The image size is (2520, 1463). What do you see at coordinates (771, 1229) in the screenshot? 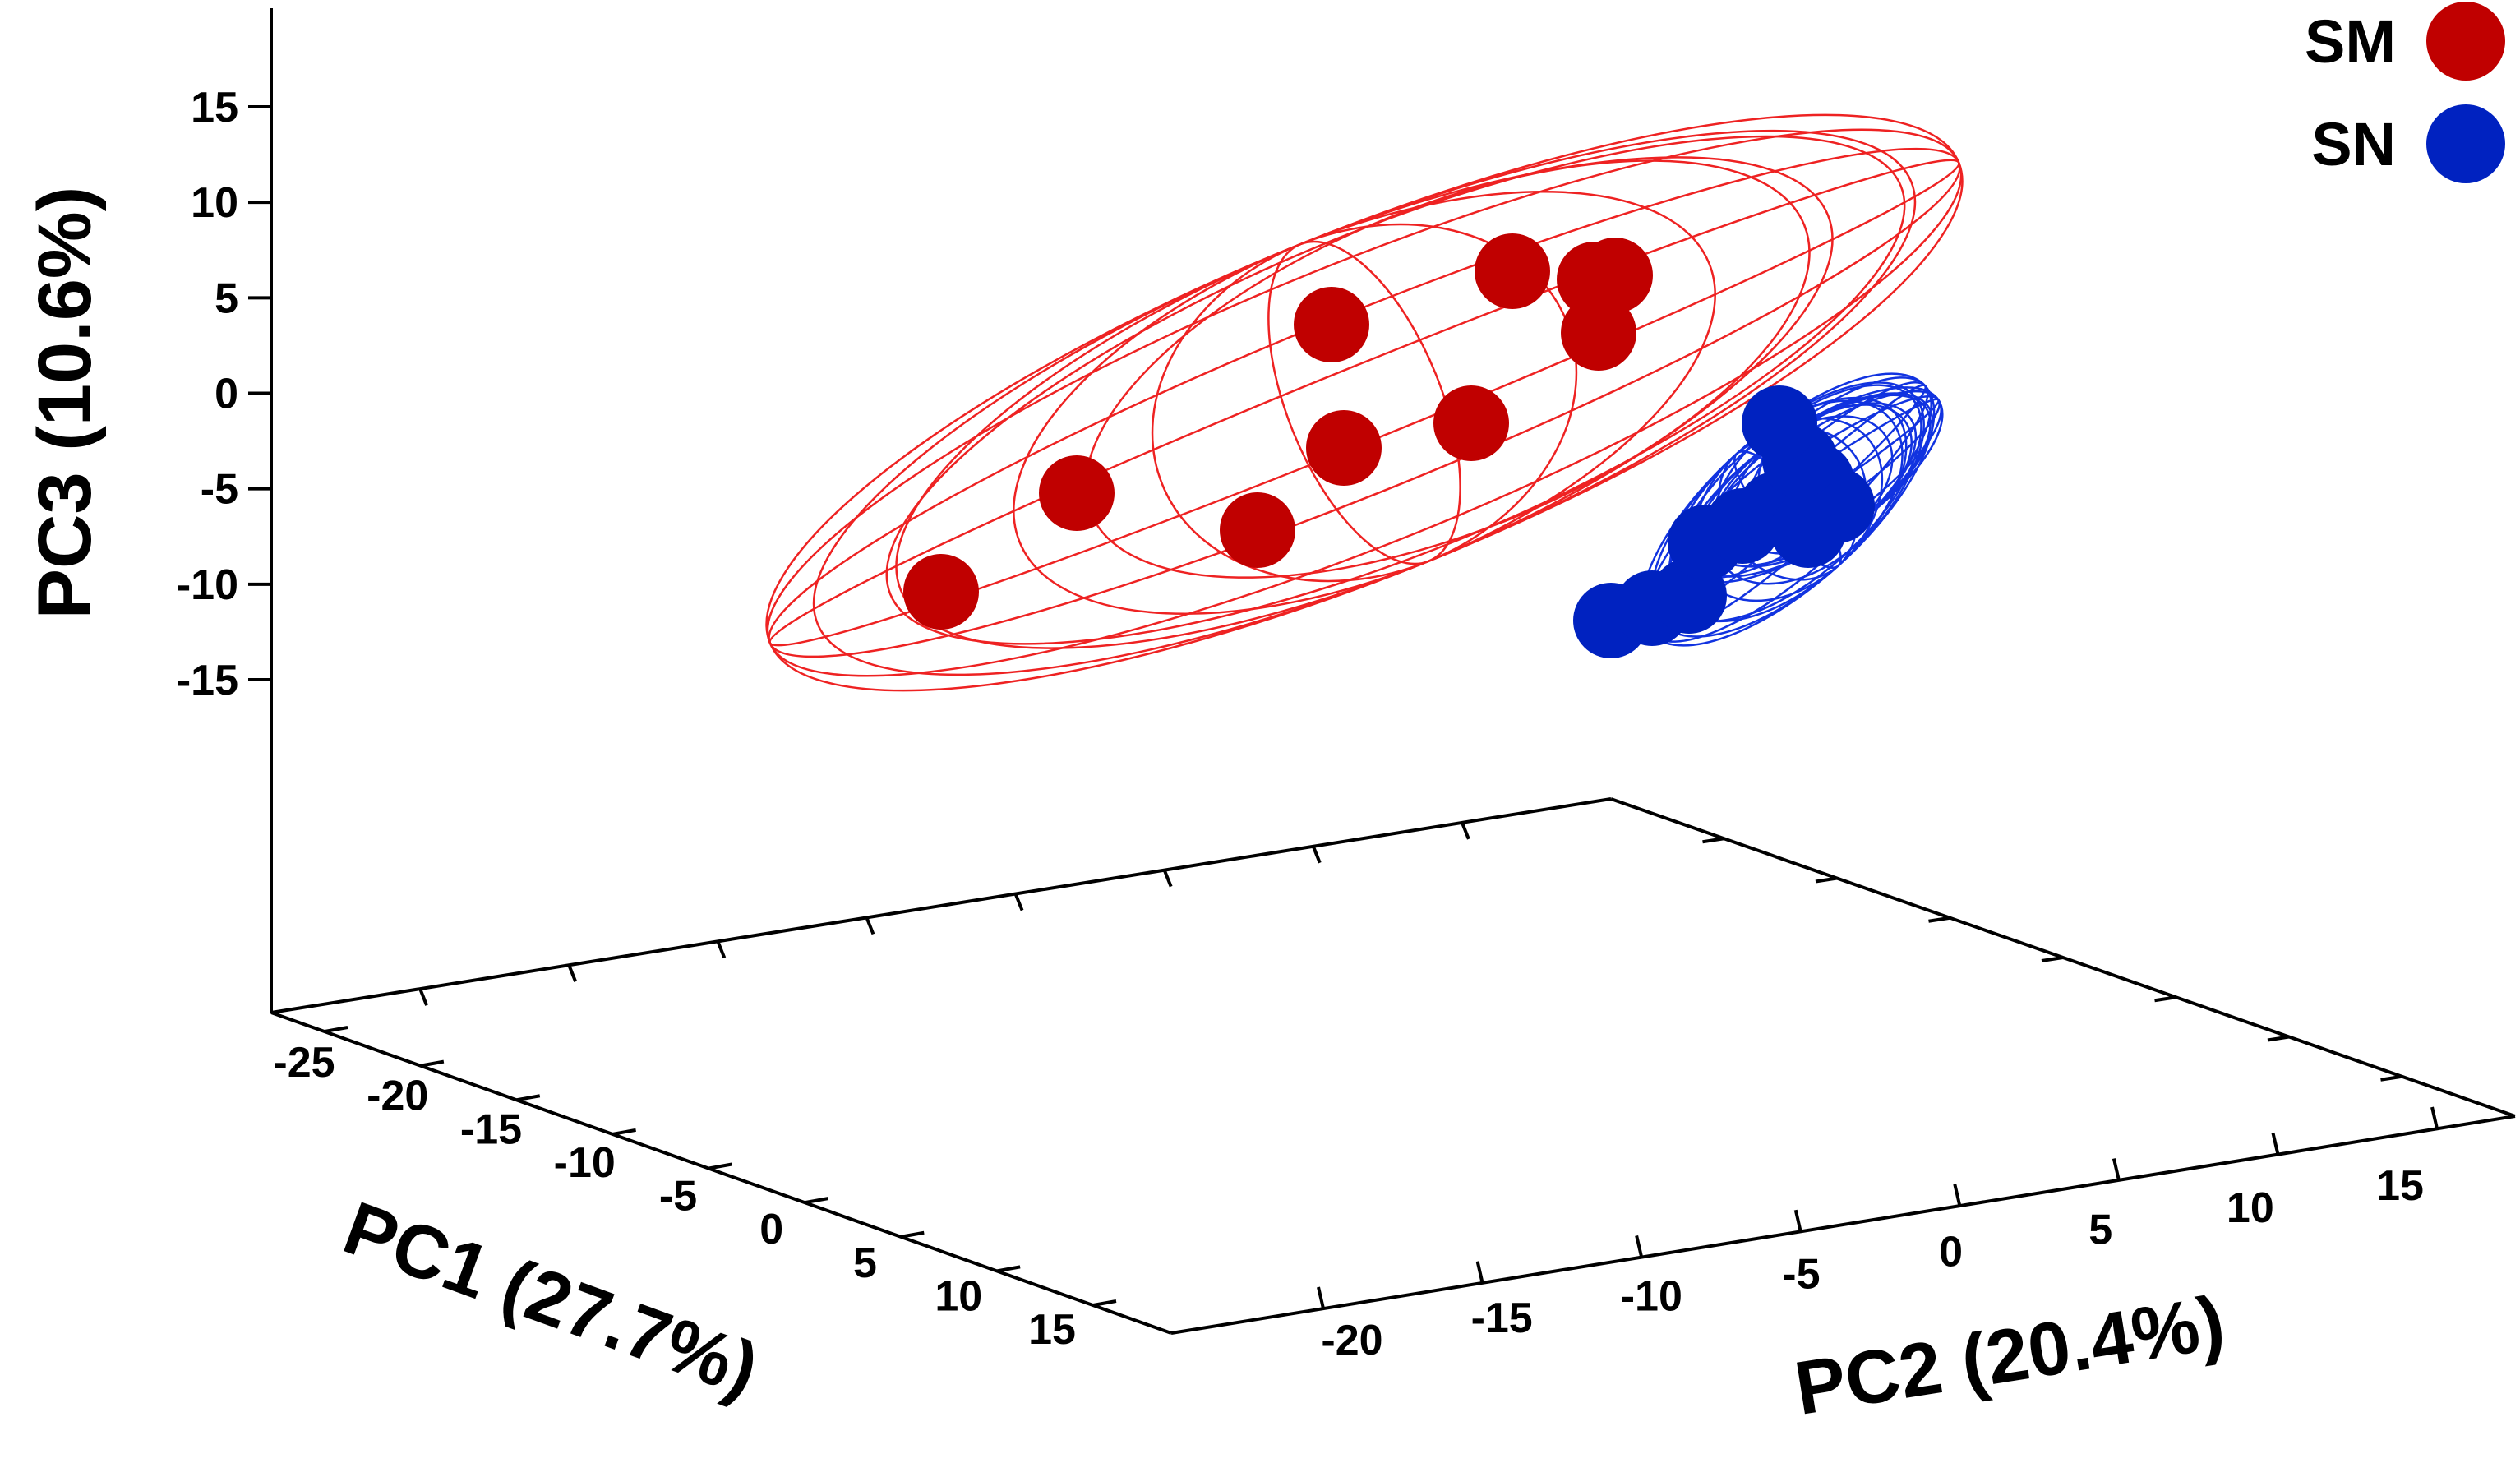
I see `pc1-tick-label: 0` at bounding box center [771, 1229].